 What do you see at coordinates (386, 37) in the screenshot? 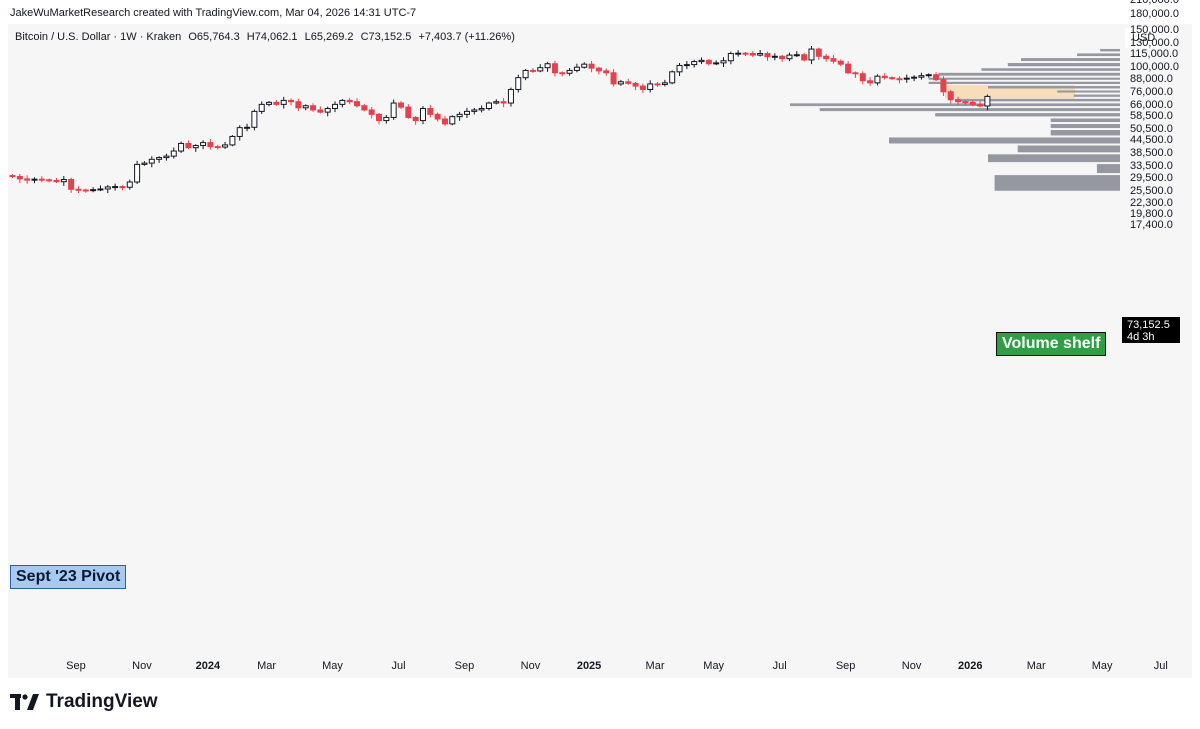
I see `ohlc-close: C73,152.5` at bounding box center [386, 37].